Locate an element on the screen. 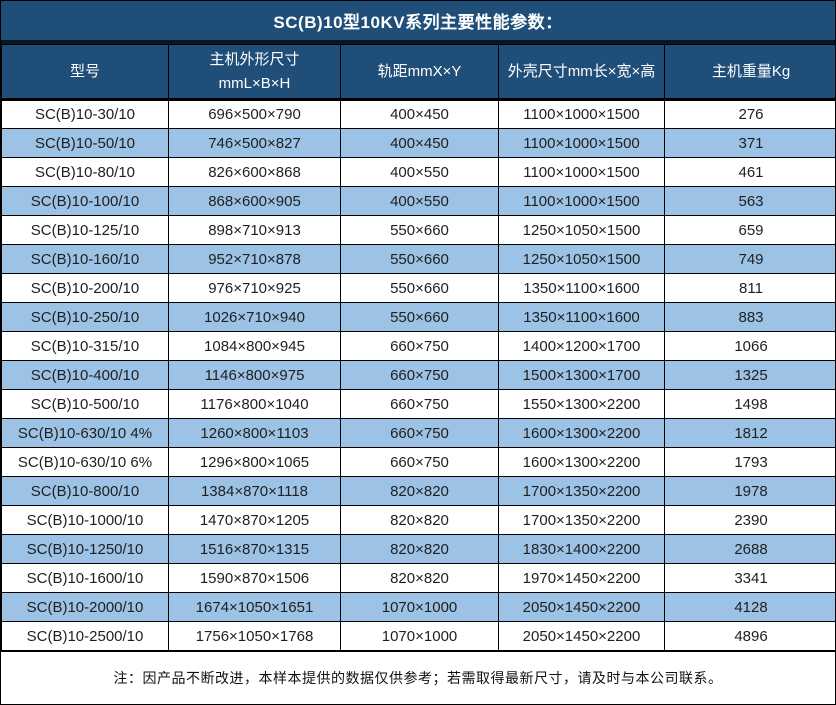 This screenshot has width=836, height=705. cell-host-dimensions: 746×500×827 is located at coordinates (254, 143).